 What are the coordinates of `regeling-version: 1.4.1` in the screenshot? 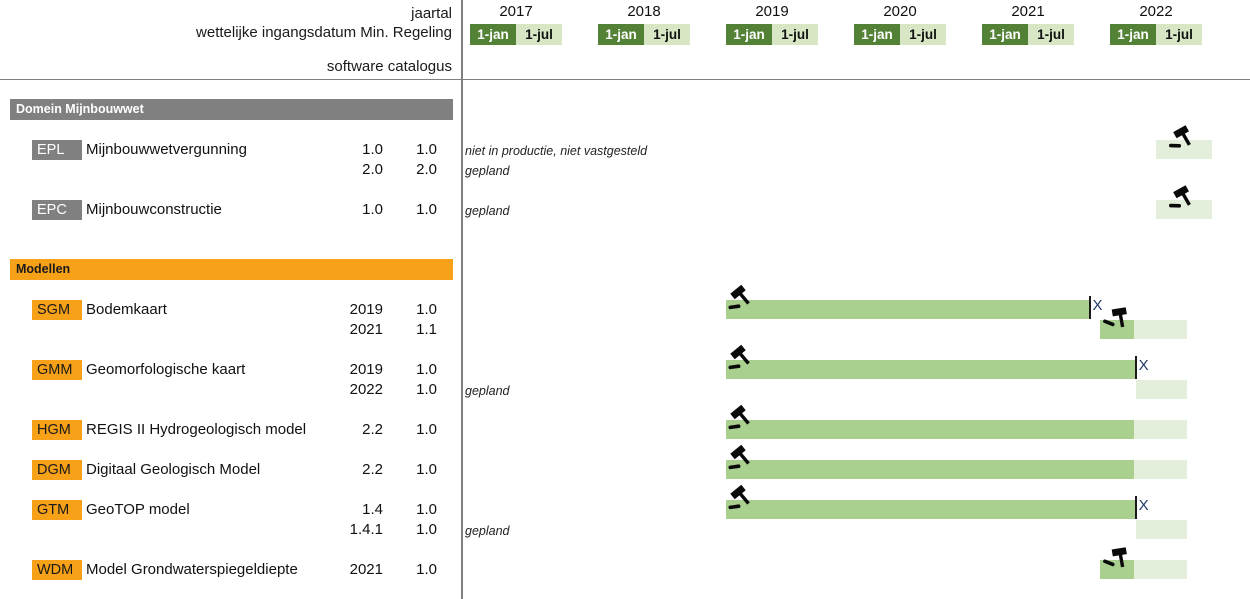 It's located at (366, 529).